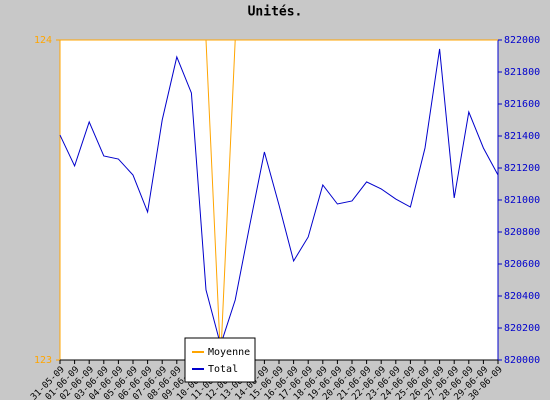 This screenshot has width=550, height=400. What do you see at coordinates (522, 296) in the screenshot?
I see `y2-tick-label: 820400` at bounding box center [522, 296].